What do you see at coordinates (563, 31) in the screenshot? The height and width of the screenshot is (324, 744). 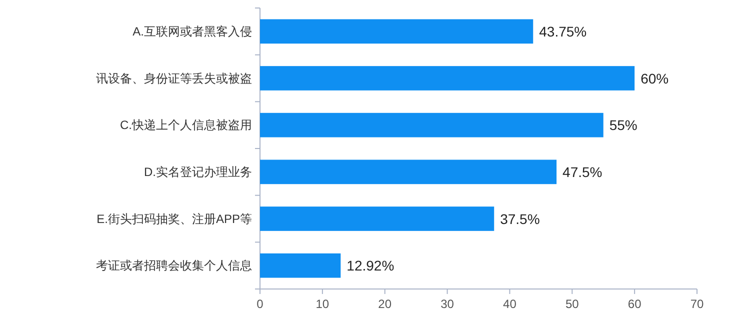 I see `data-label: 43.75%` at bounding box center [563, 31].